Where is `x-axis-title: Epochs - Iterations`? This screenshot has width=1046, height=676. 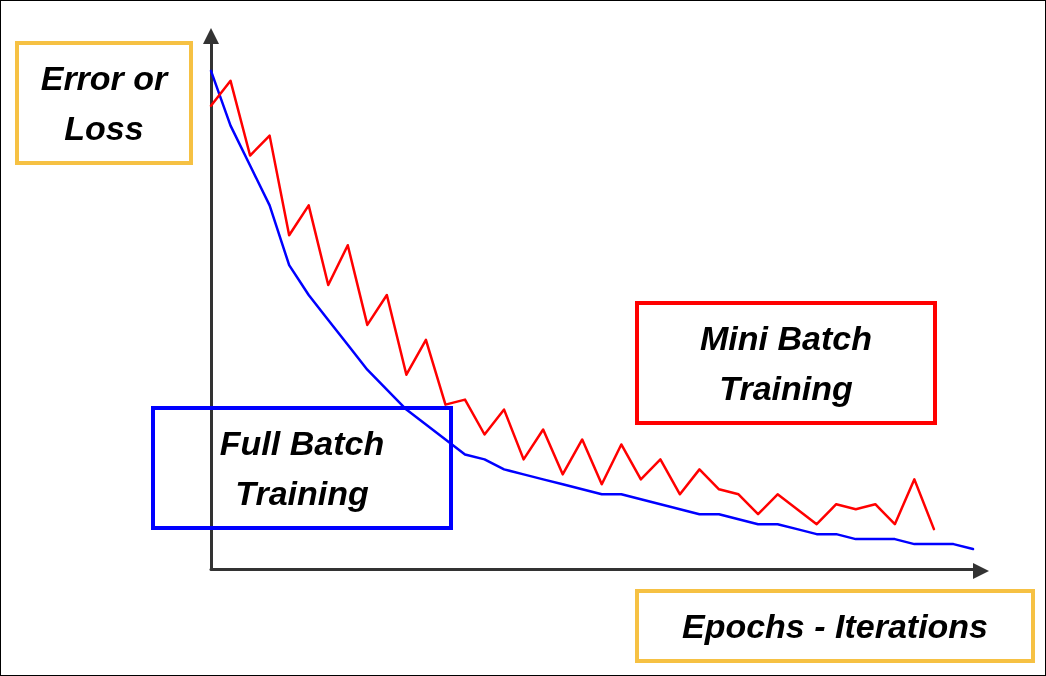 x-axis-title: Epochs - Iterations is located at coordinates (835, 626).